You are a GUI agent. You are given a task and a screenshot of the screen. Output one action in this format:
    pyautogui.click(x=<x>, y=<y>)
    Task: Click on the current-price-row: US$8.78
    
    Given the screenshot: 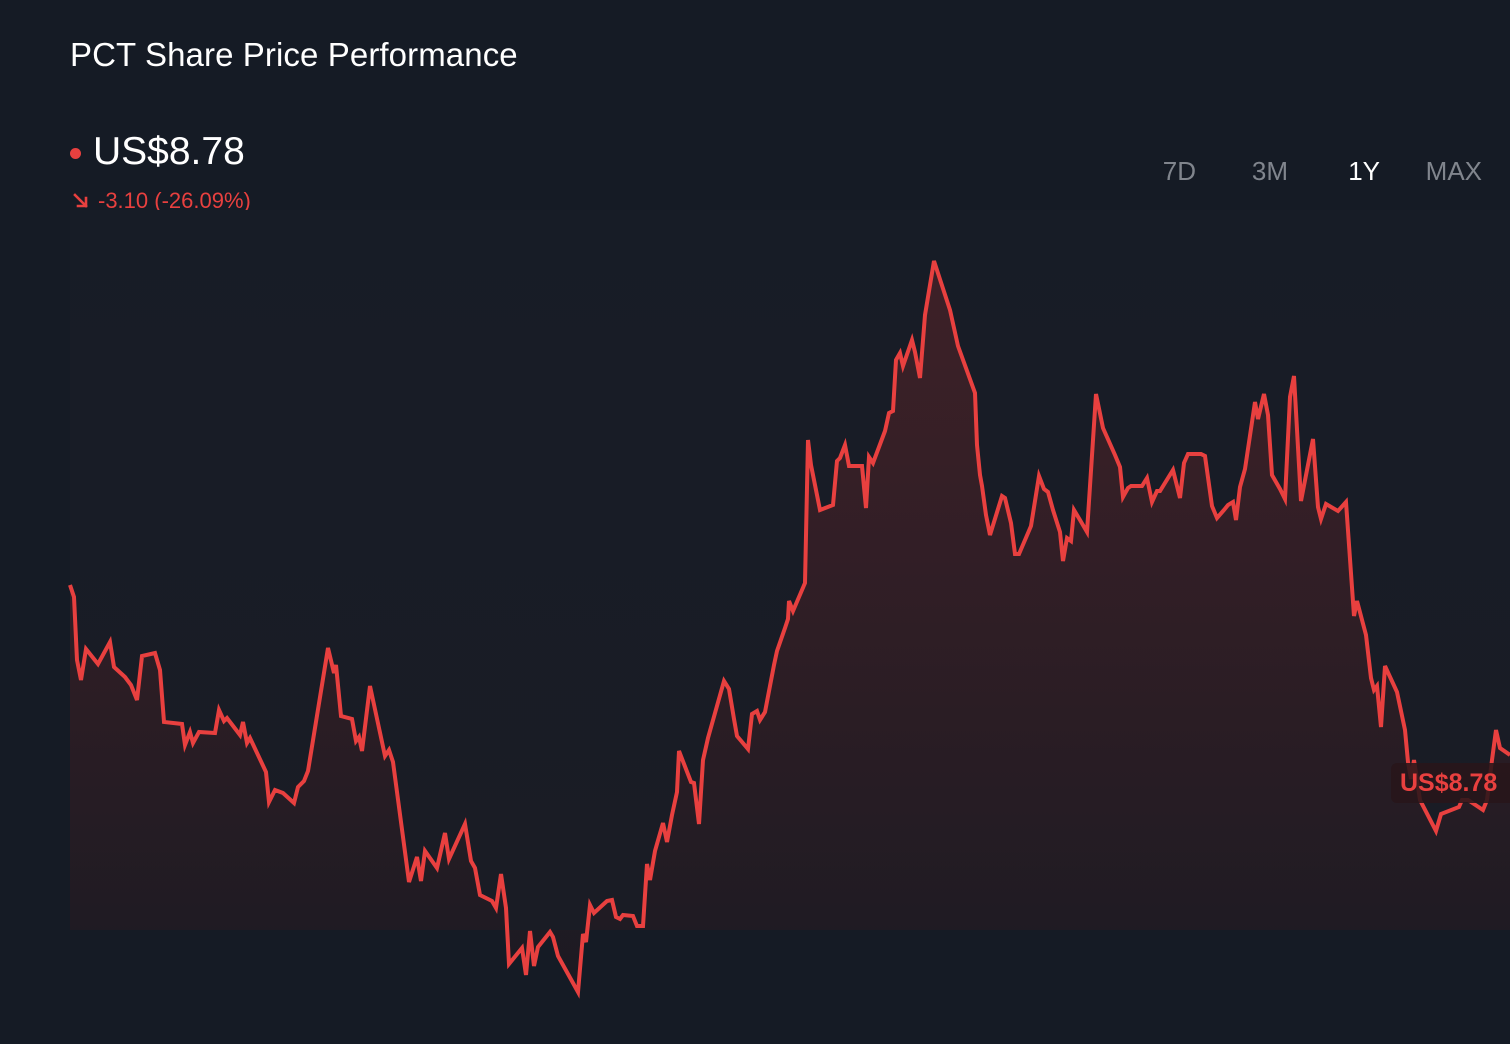 What is the action you would take?
    pyautogui.click(x=157, y=152)
    